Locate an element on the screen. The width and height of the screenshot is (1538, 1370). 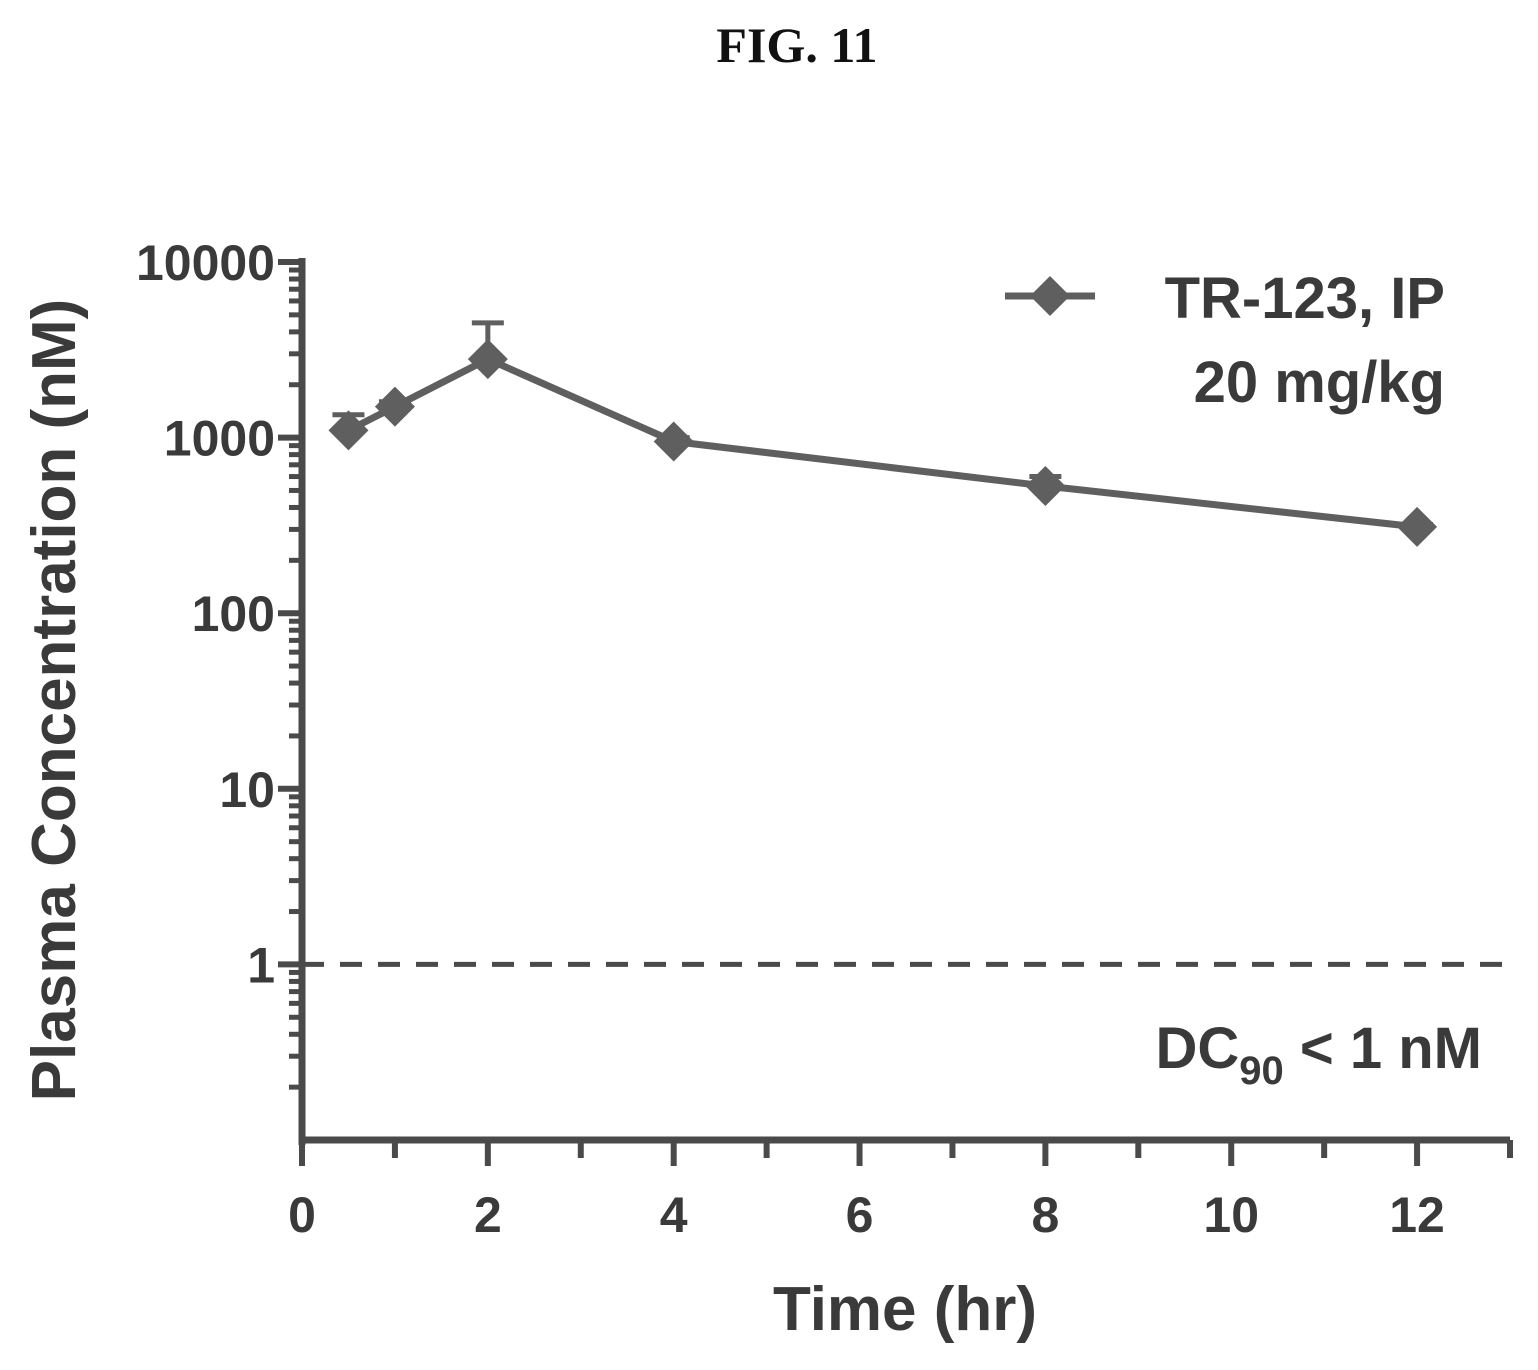
legend-marker is located at coordinates (1050, 296).